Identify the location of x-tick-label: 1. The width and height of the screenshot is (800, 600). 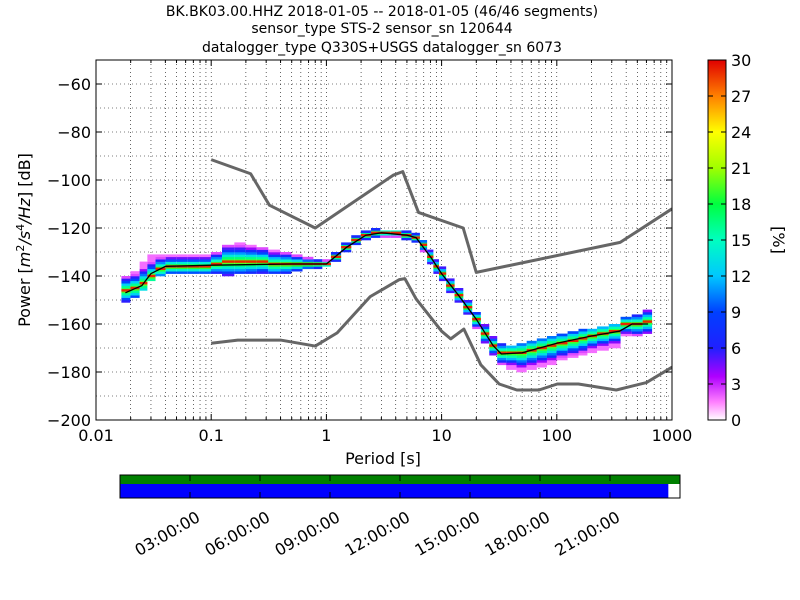
(326, 435).